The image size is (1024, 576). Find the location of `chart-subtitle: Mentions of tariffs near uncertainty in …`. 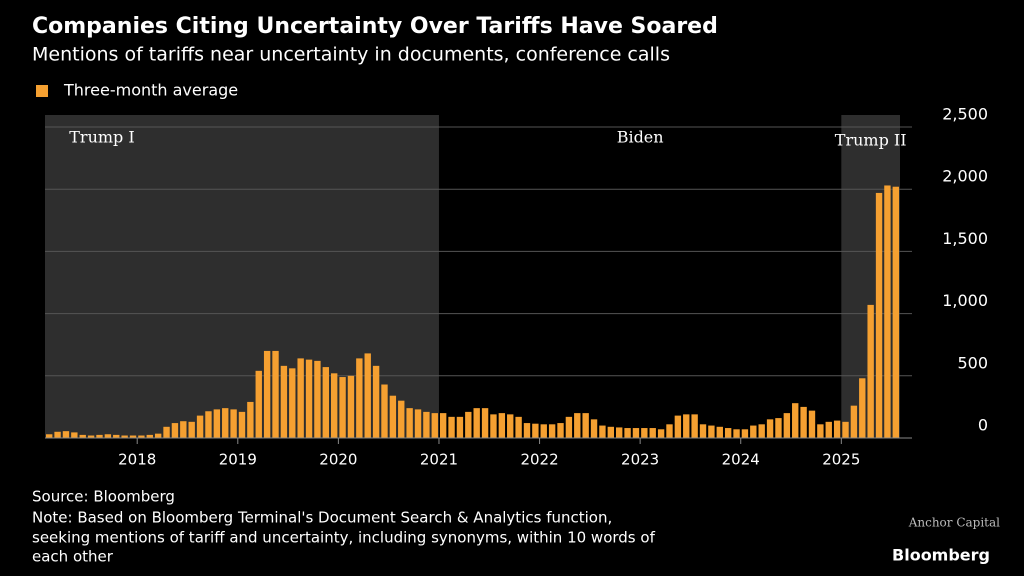

chart-subtitle: Mentions of tariffs near uncertainty in … is located at coordinates (351, 55).